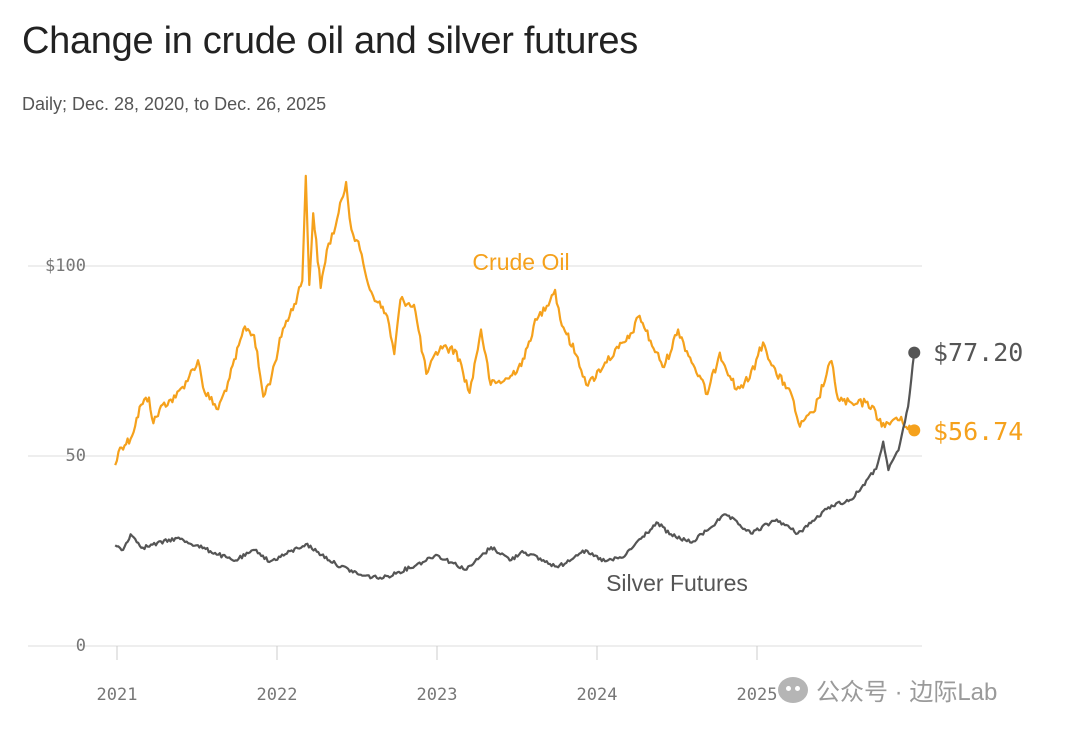 Image resolution: width=1080 pixels, height=730 pixels. I want to click on wechat-icon, so click(793, 689).